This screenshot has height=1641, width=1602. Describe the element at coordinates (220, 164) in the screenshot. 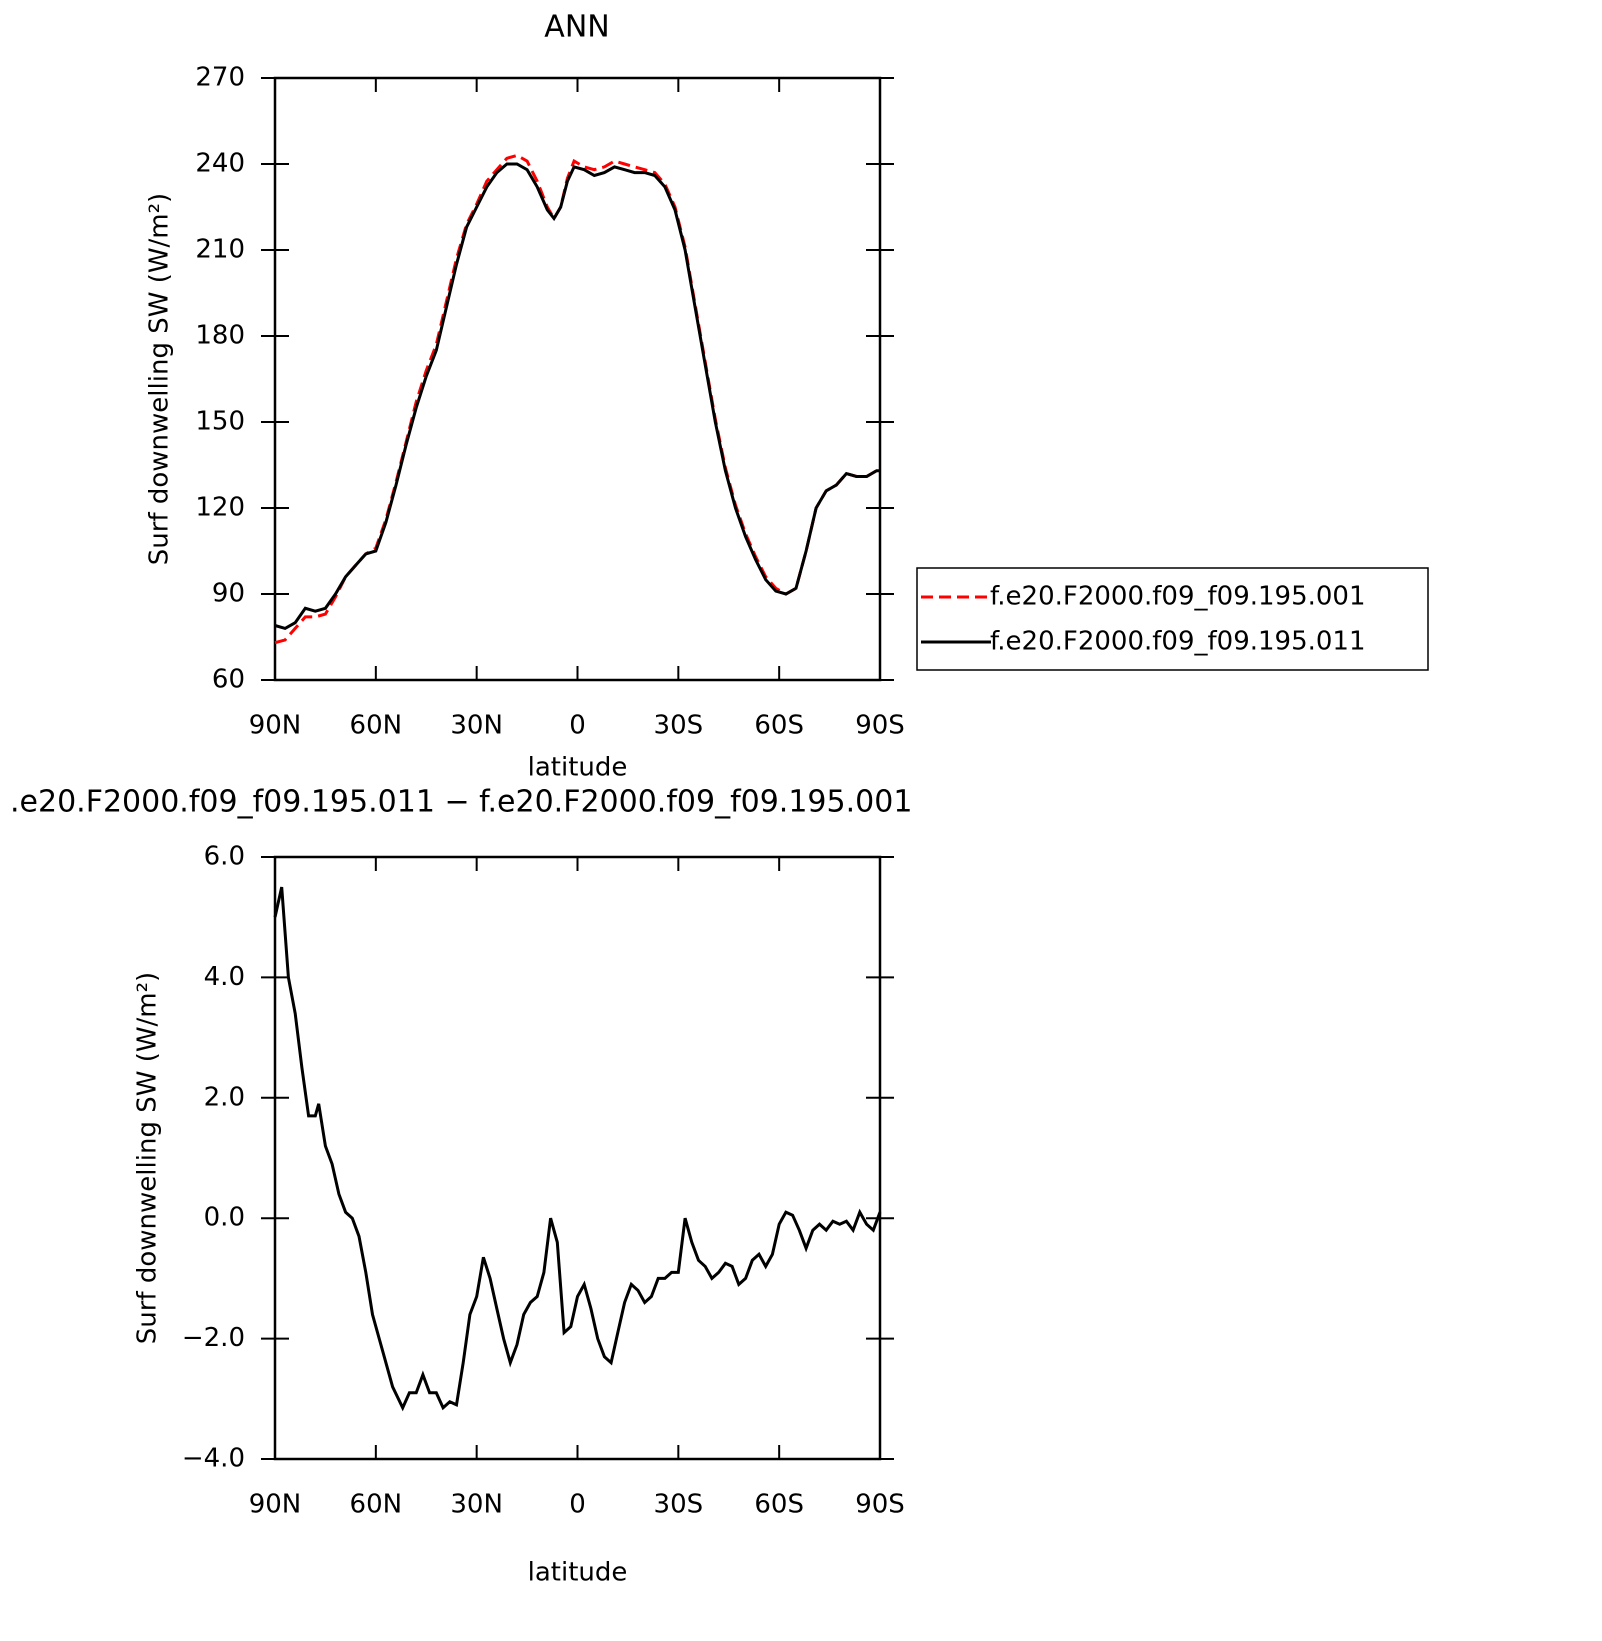

I see `y-tick-label: 240` at that location.